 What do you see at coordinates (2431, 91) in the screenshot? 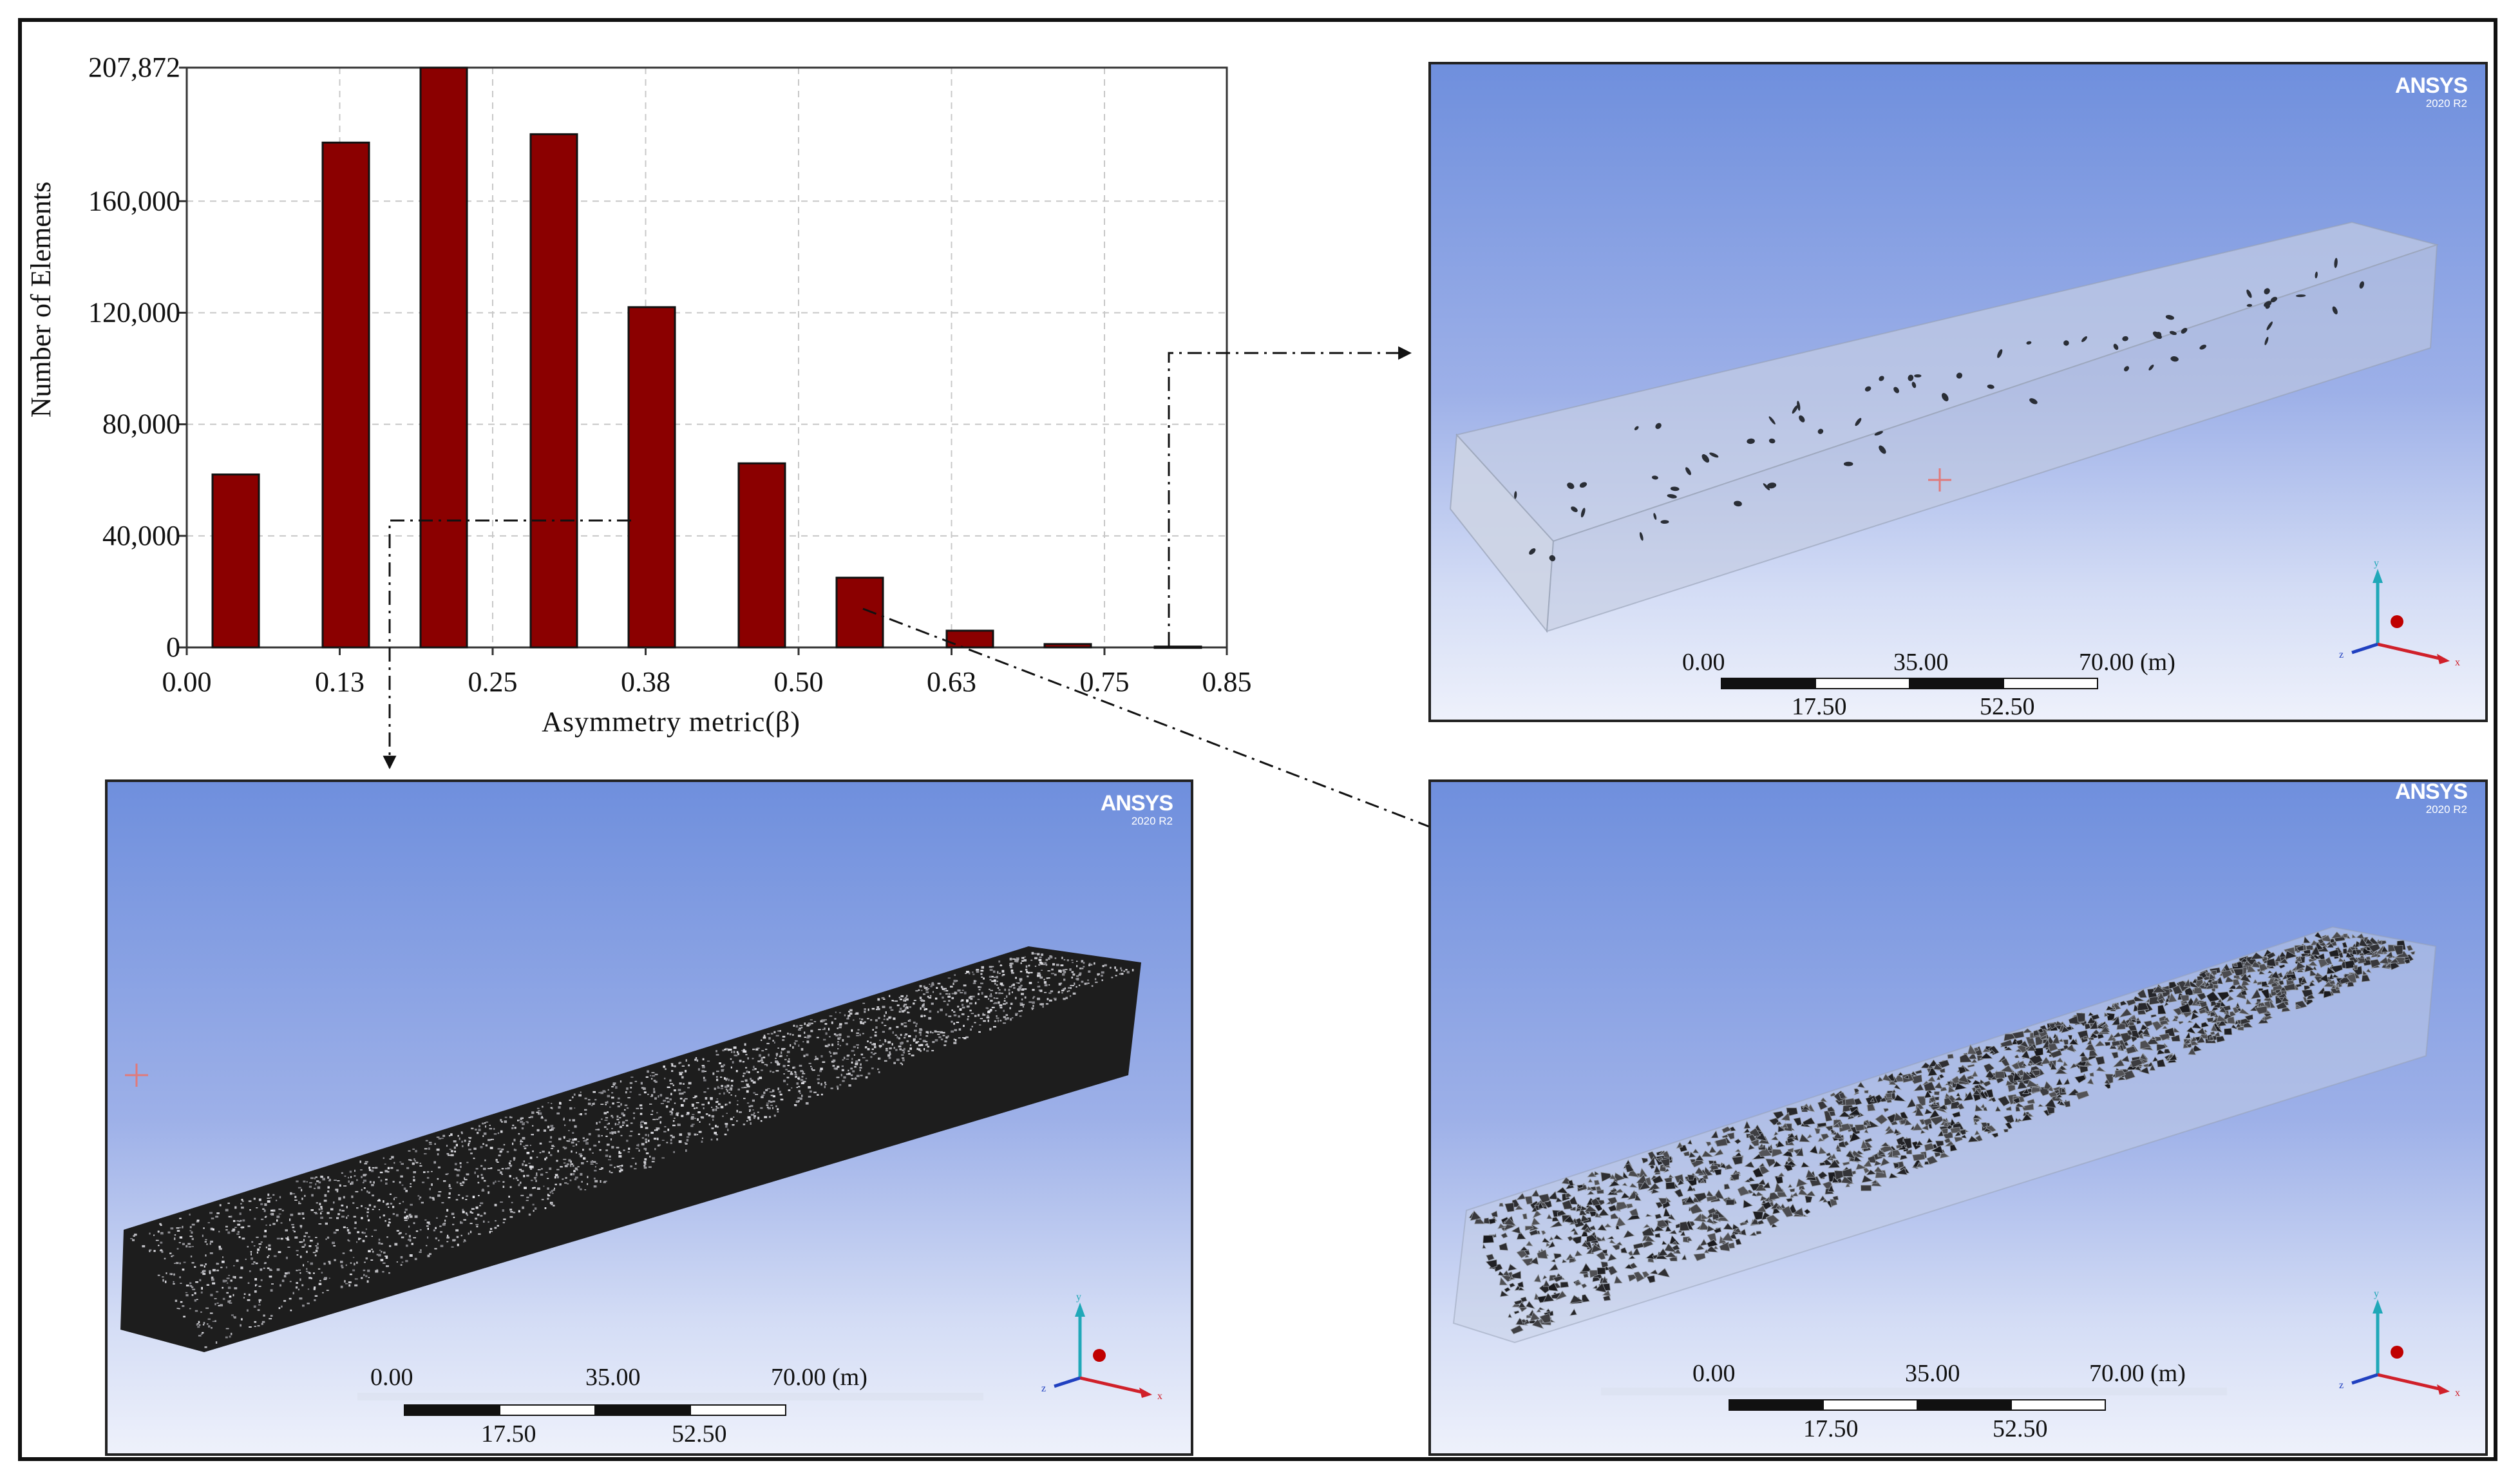
I see `ansys-logo: ANSYS 2020 R2` at bounding box center [2431, 91].